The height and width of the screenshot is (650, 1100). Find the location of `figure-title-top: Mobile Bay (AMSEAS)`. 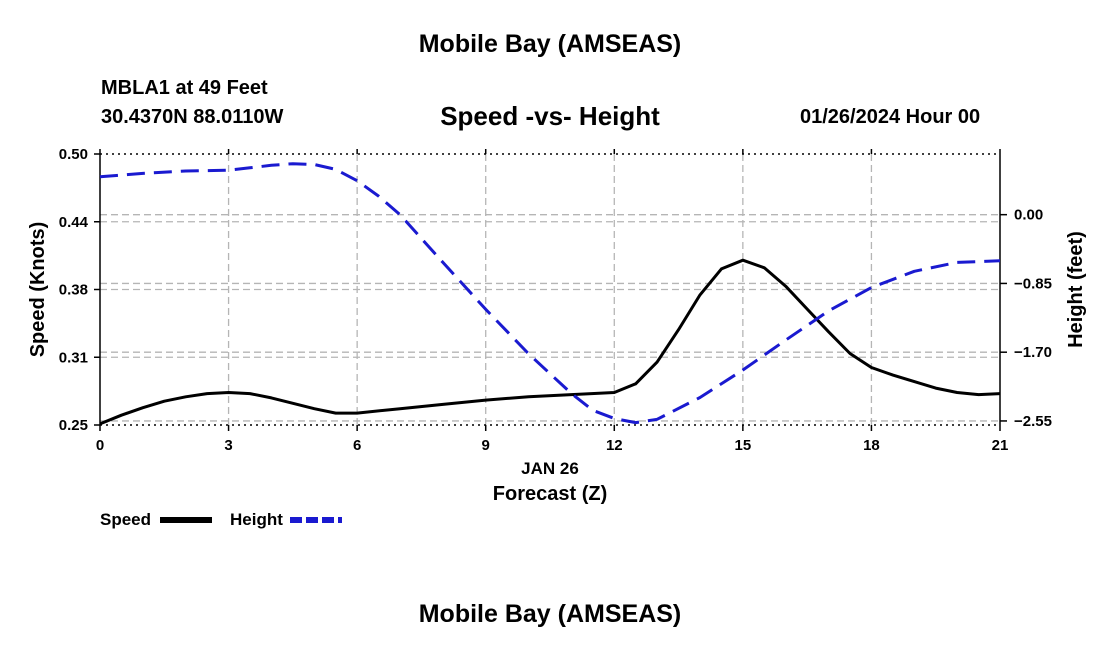

figure-title-top: Mobile Bay (AMSEAS) is located at coordinates (550, 44).